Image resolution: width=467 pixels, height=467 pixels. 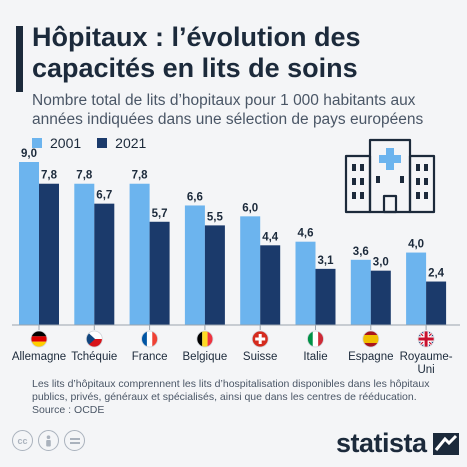 I want to click on flag-icon-gb, so click(x=426, y=339).